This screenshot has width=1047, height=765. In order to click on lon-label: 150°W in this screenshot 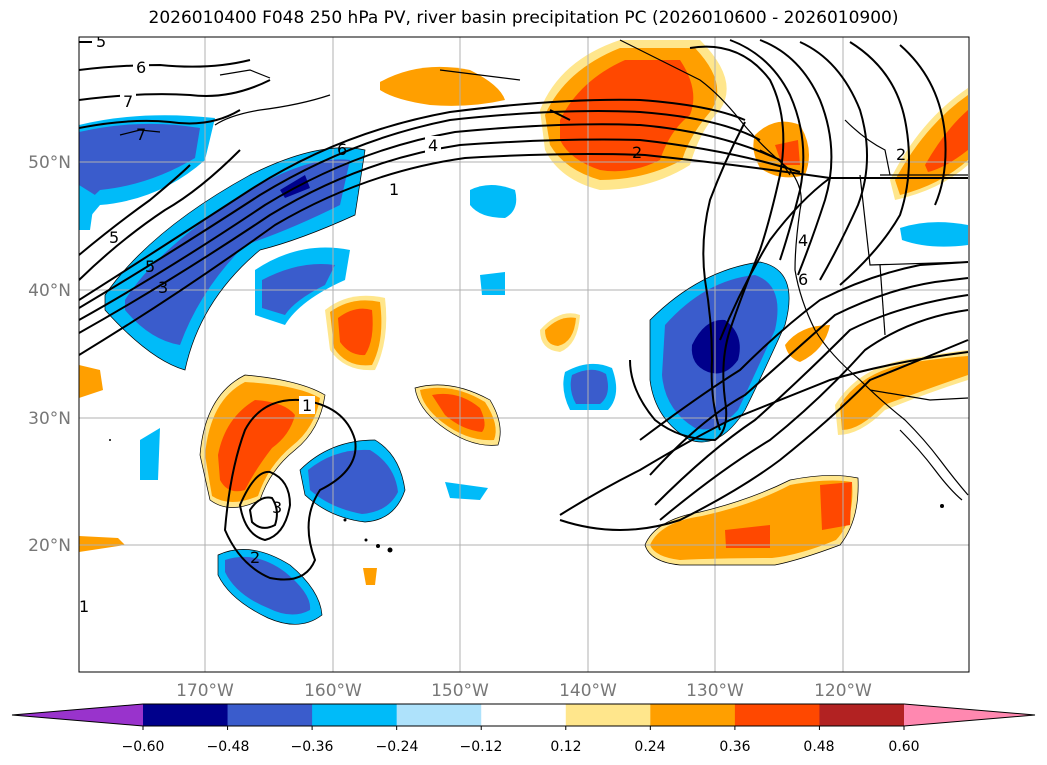, I will do `click(460, 691)`.